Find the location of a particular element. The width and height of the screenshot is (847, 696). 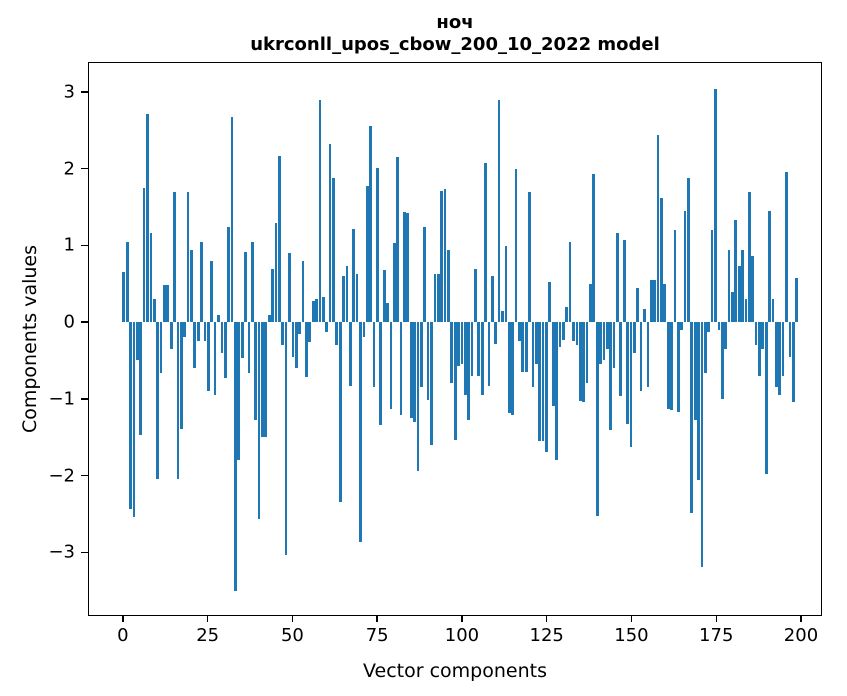

y-tick-label: 3 is located at coordinates (69, 92).